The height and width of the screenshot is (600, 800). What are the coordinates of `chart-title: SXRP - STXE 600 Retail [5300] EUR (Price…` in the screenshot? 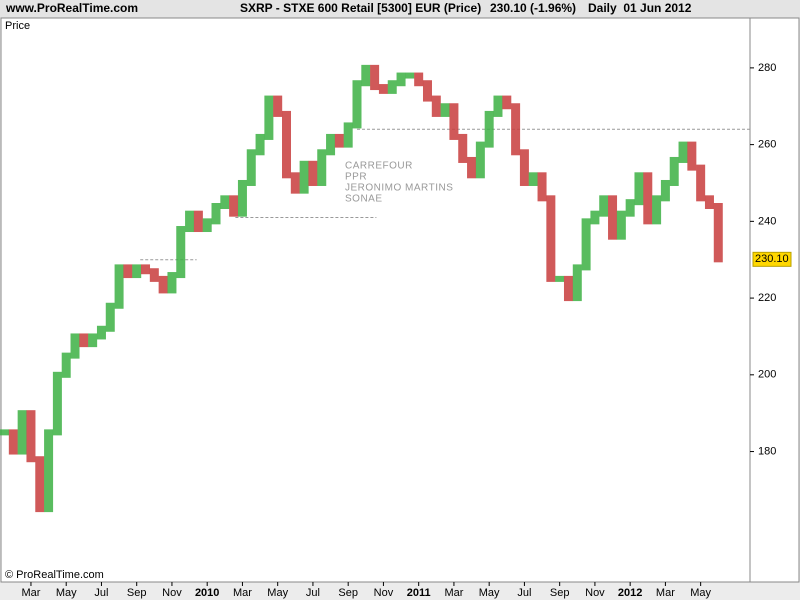 It's located at (360, 8).